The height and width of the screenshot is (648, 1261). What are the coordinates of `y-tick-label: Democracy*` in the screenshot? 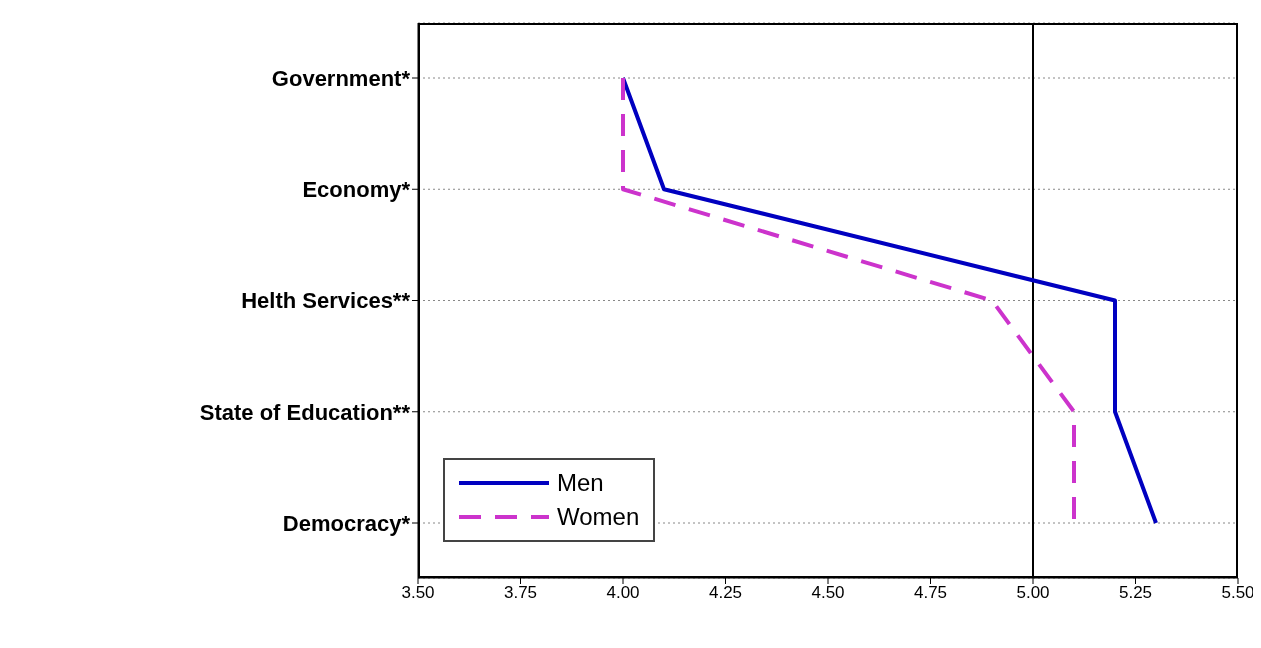 It's located at (346, 523).